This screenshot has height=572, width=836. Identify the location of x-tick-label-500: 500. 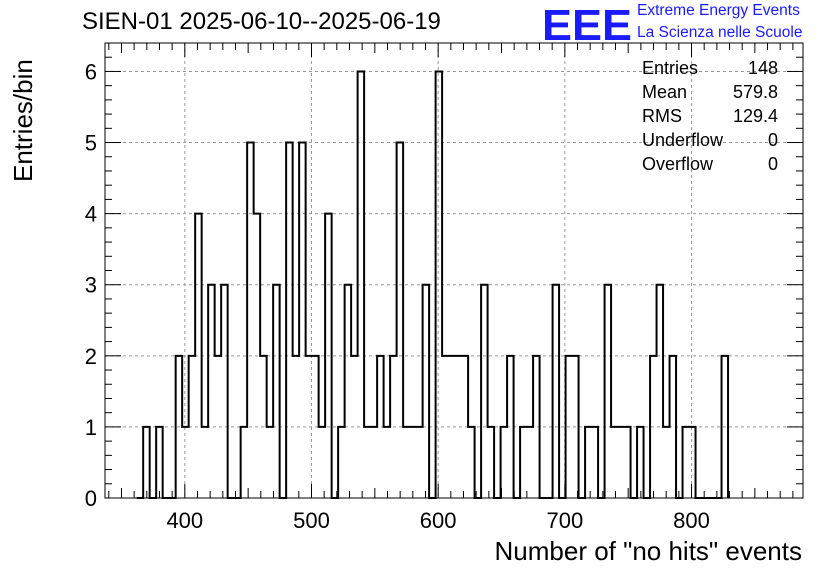
(311, 520).